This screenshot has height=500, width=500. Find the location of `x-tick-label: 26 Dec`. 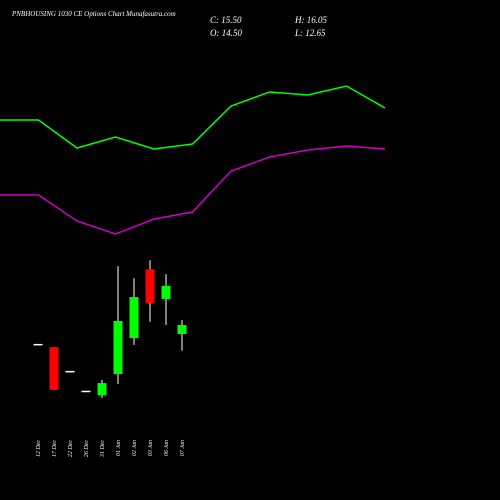

x-tick-label: 26 Dec is located at coordinates (87, 448).